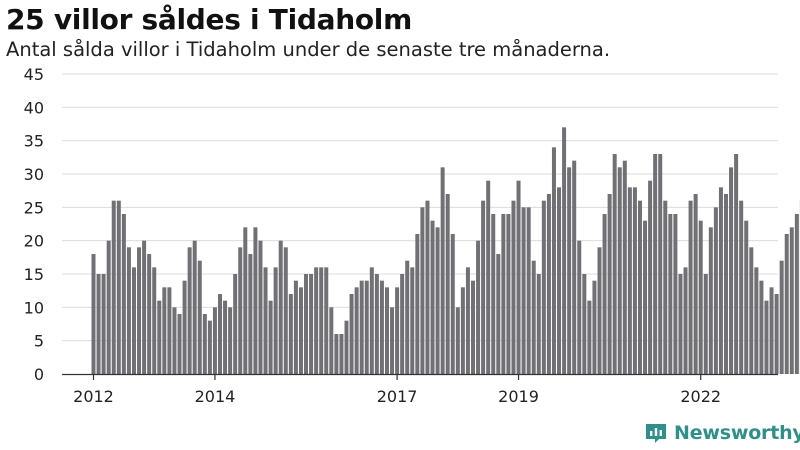 This screenshot has height=450, width=800. Describe the element at coordinates (215, 396) in the screenshot. I see `x-tick-label: 2014` at that location.